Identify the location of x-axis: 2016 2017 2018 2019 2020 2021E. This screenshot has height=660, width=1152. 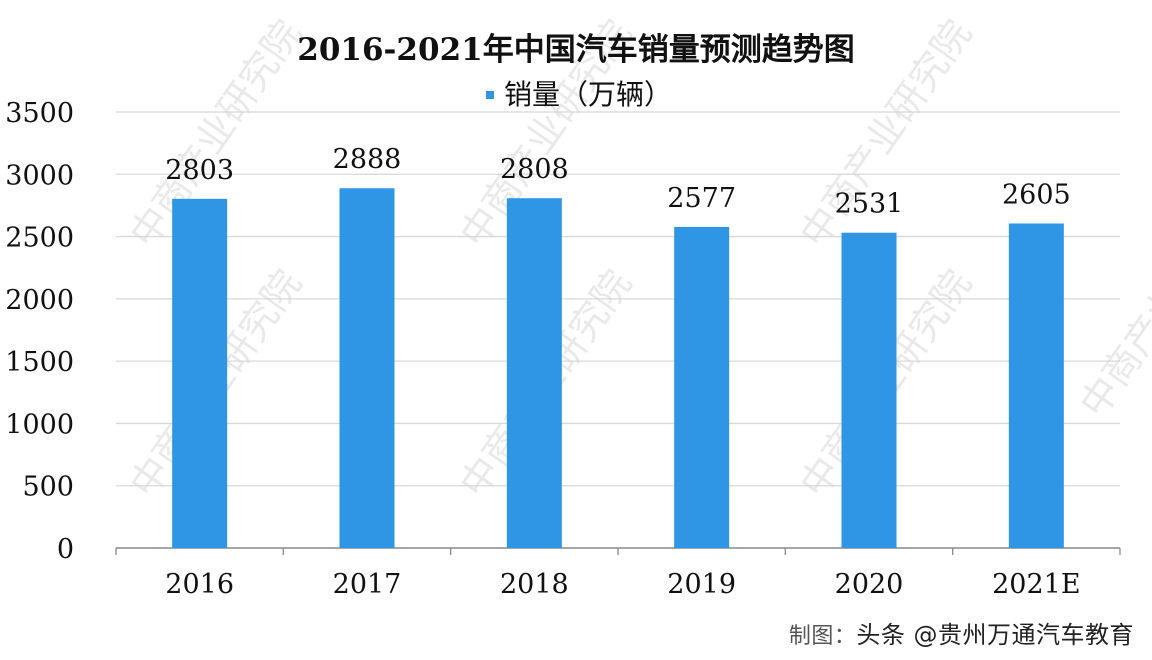
(618, 574).